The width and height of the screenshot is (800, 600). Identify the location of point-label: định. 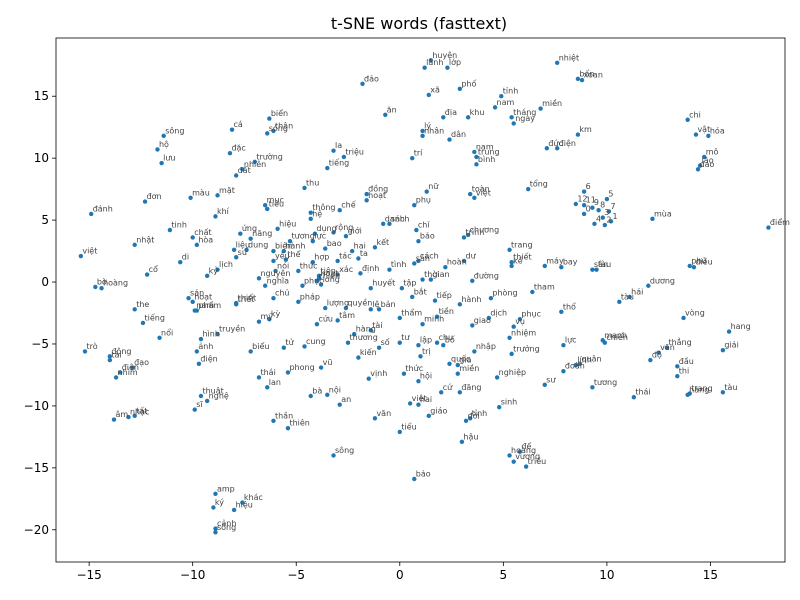
(370, 269).